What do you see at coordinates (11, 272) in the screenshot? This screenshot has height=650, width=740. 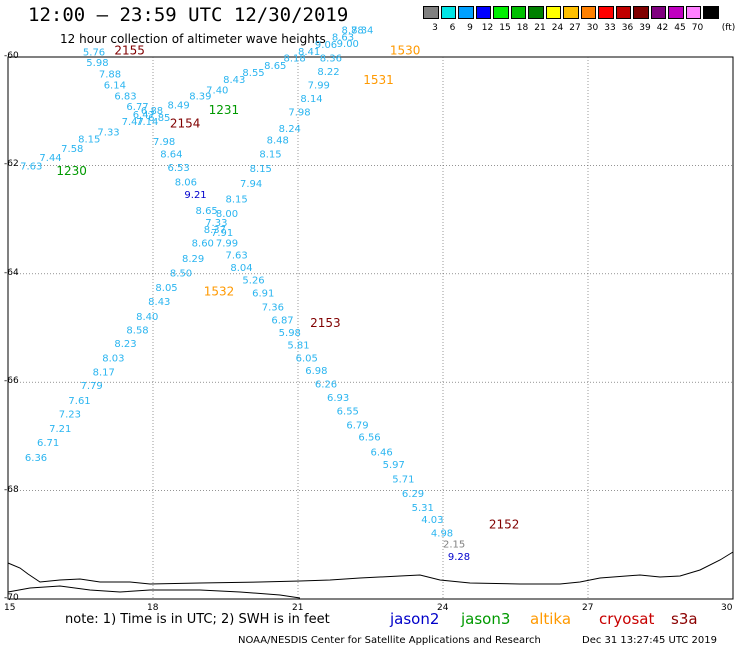 I see `lat-tick: -64` at bounding box center [11, 272].